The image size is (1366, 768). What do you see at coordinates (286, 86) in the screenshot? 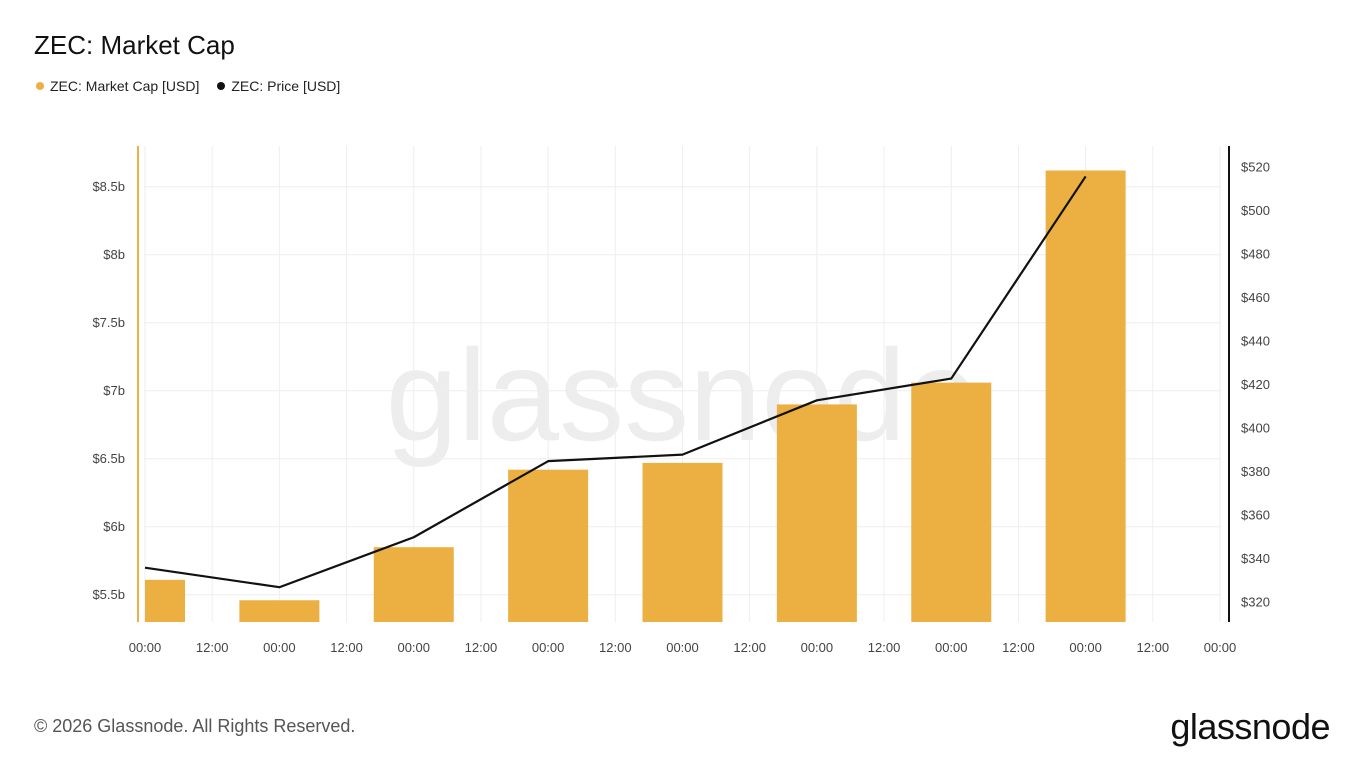
I see `legend-label-price: ZEC: Price [USD]` at bounding box center [286, 86].